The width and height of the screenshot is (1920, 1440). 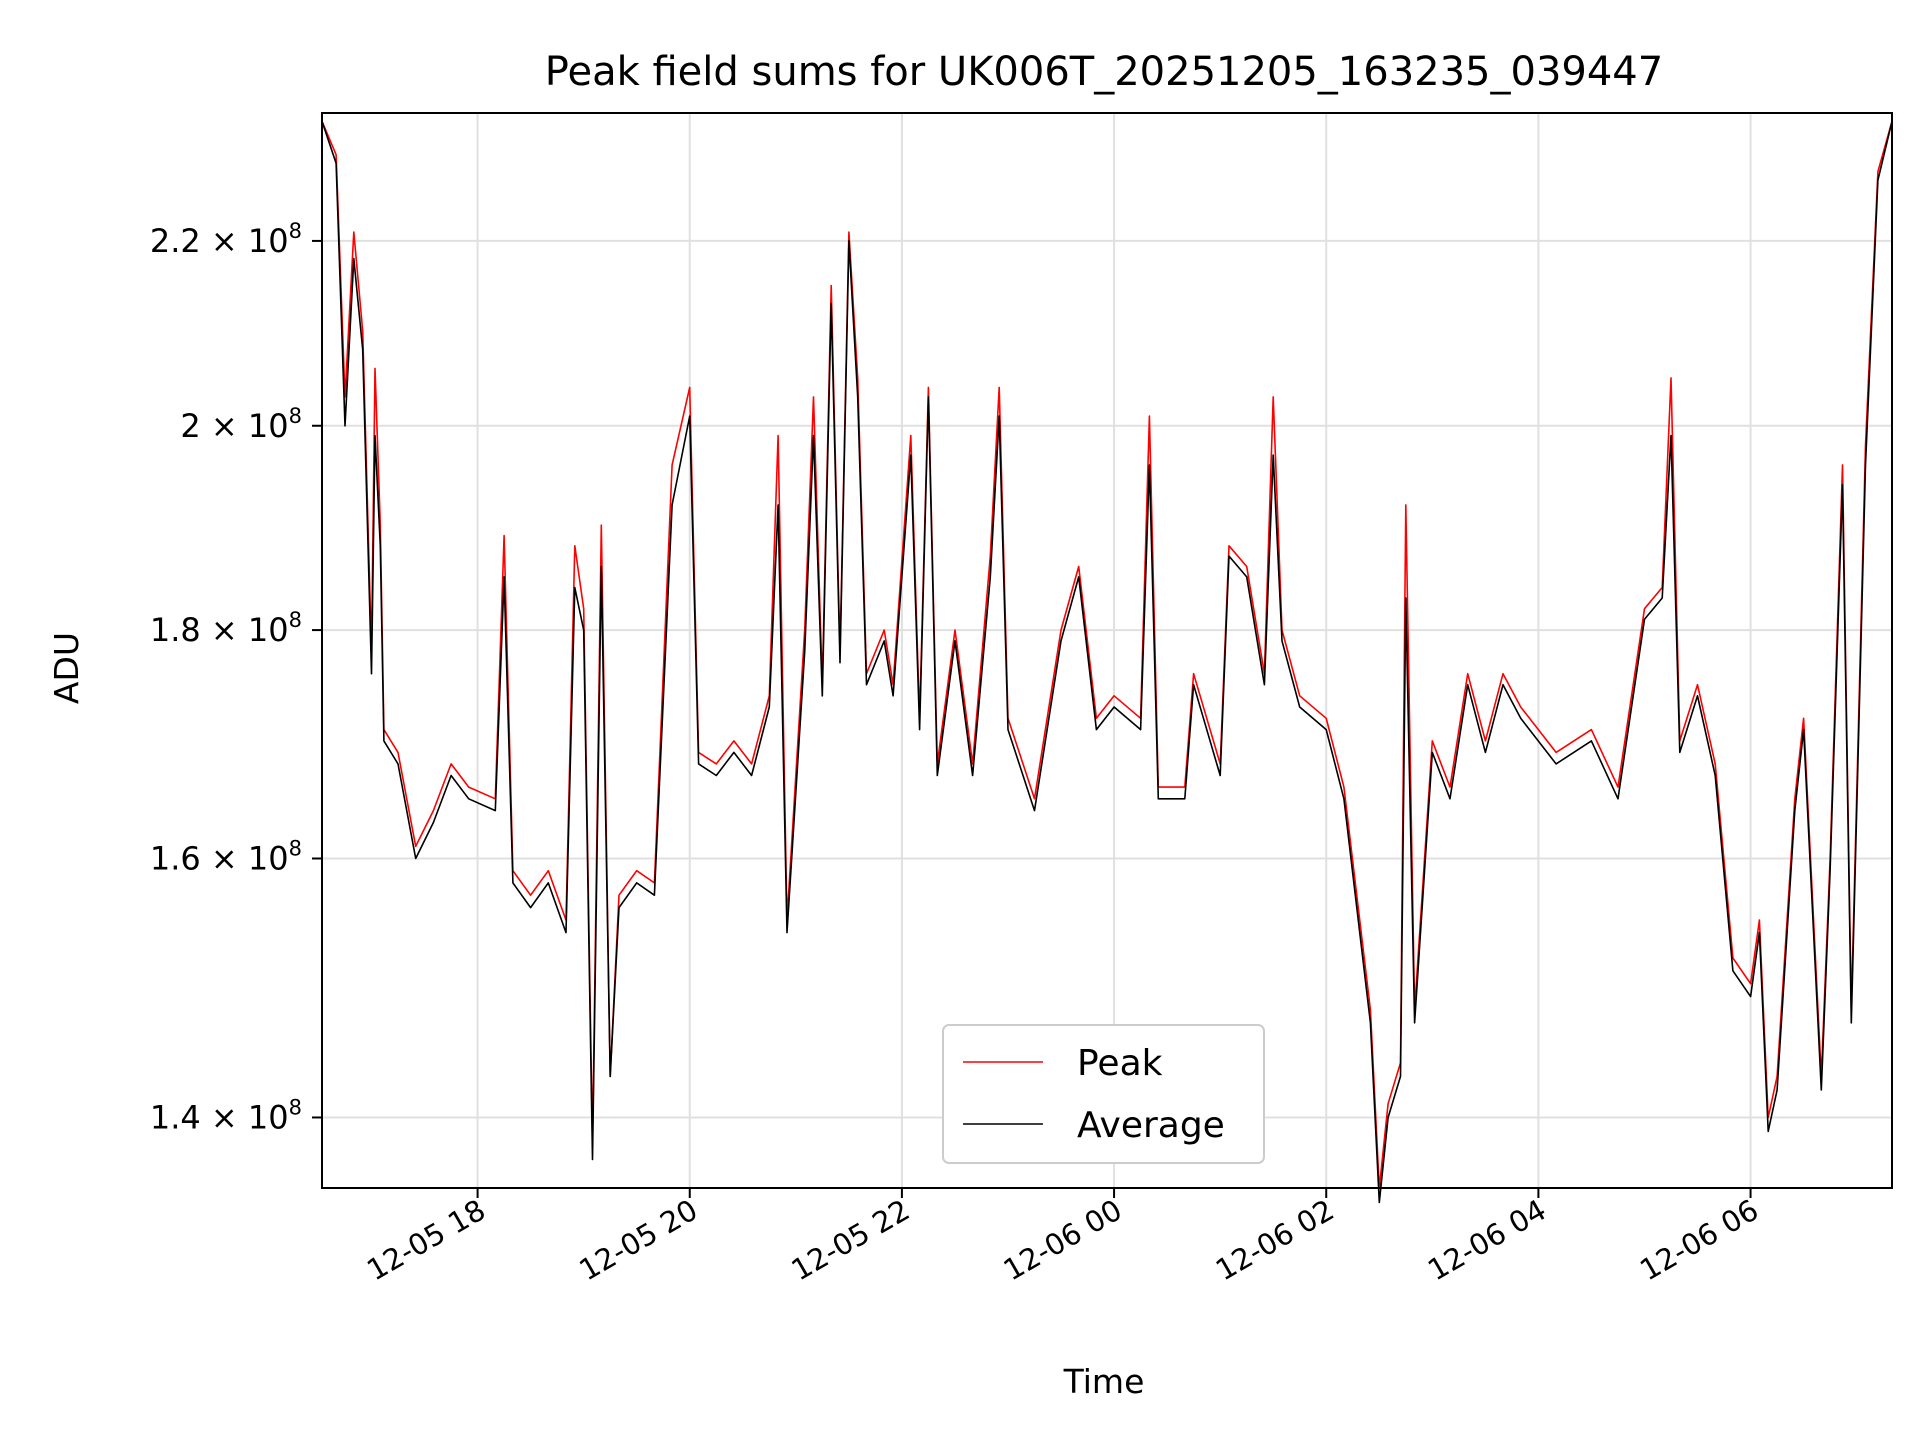 What do you see at coordinates (226, 239) in the screenshot?
I see `y-tick-label: 2.2 × 108` at bounding box center [226, 239].